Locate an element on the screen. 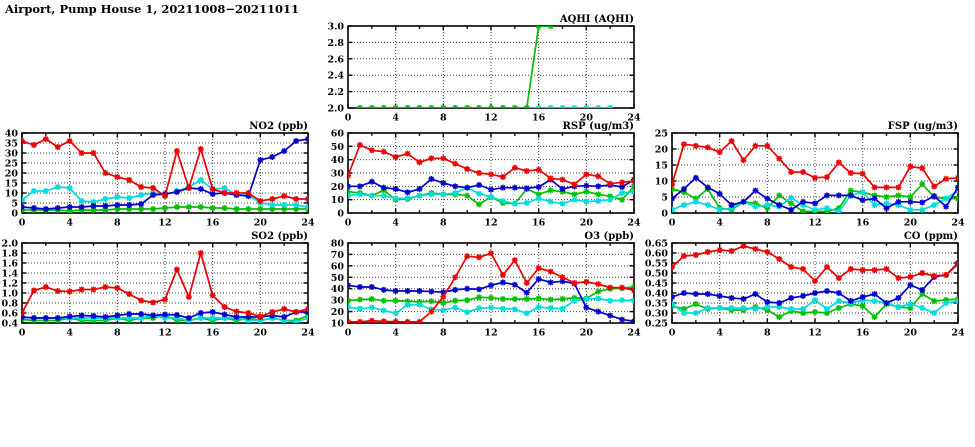 Image resolution: width=975 pixels, height=447 pixels. fsp-red-markers is located at coordinates (815, 164).